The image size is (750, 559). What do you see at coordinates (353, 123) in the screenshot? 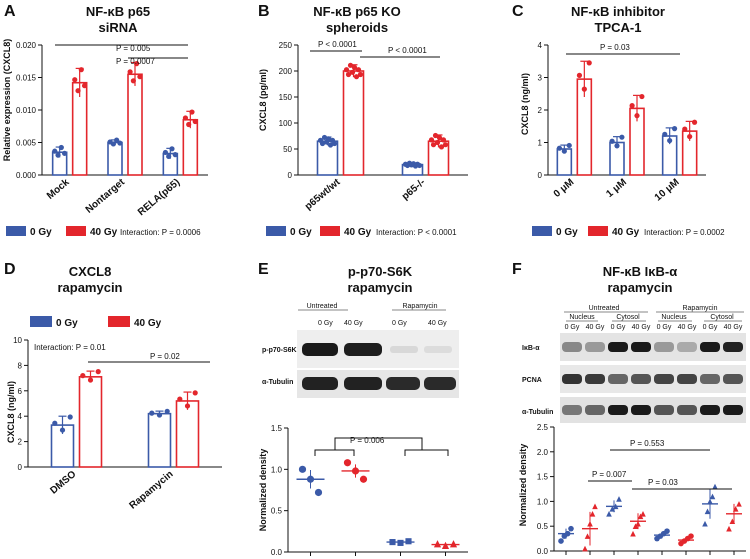
I see `cB-bar` at bounding box center [353, 123].